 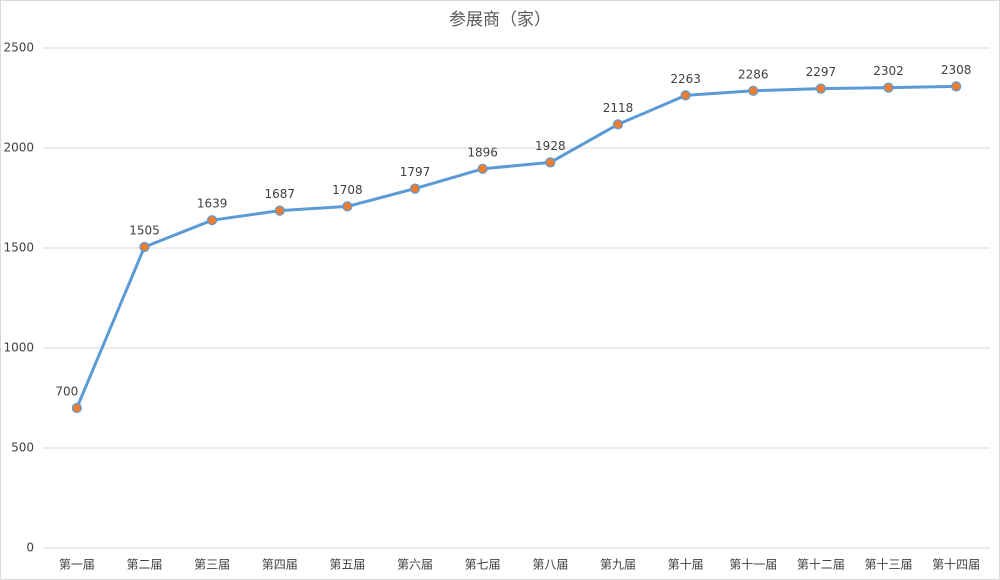 What do you see at coordinates (618, 108) in the screenshot?
I see `data-label: 2118` at bounding box center [618, 108].